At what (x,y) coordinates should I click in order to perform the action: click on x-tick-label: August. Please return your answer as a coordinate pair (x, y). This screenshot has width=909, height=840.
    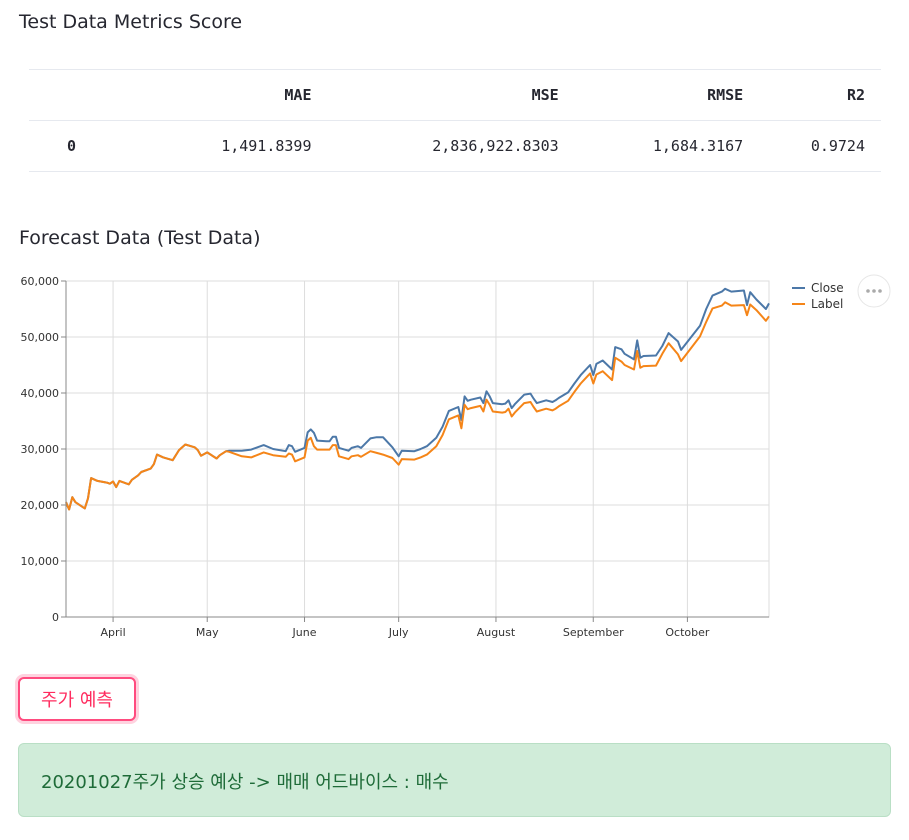
    Looking at the image, I should click on (496, 632).